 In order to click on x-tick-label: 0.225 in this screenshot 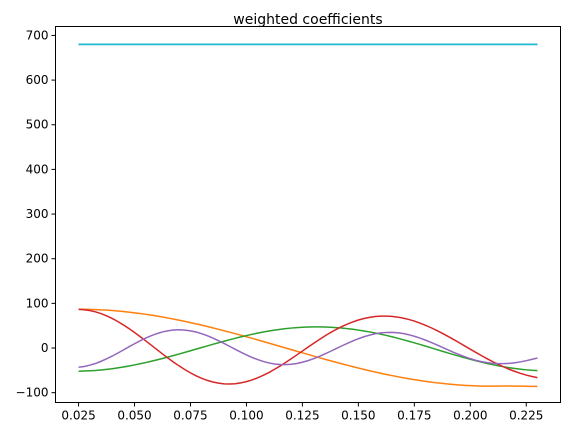, I will do `click(526, 416)`.